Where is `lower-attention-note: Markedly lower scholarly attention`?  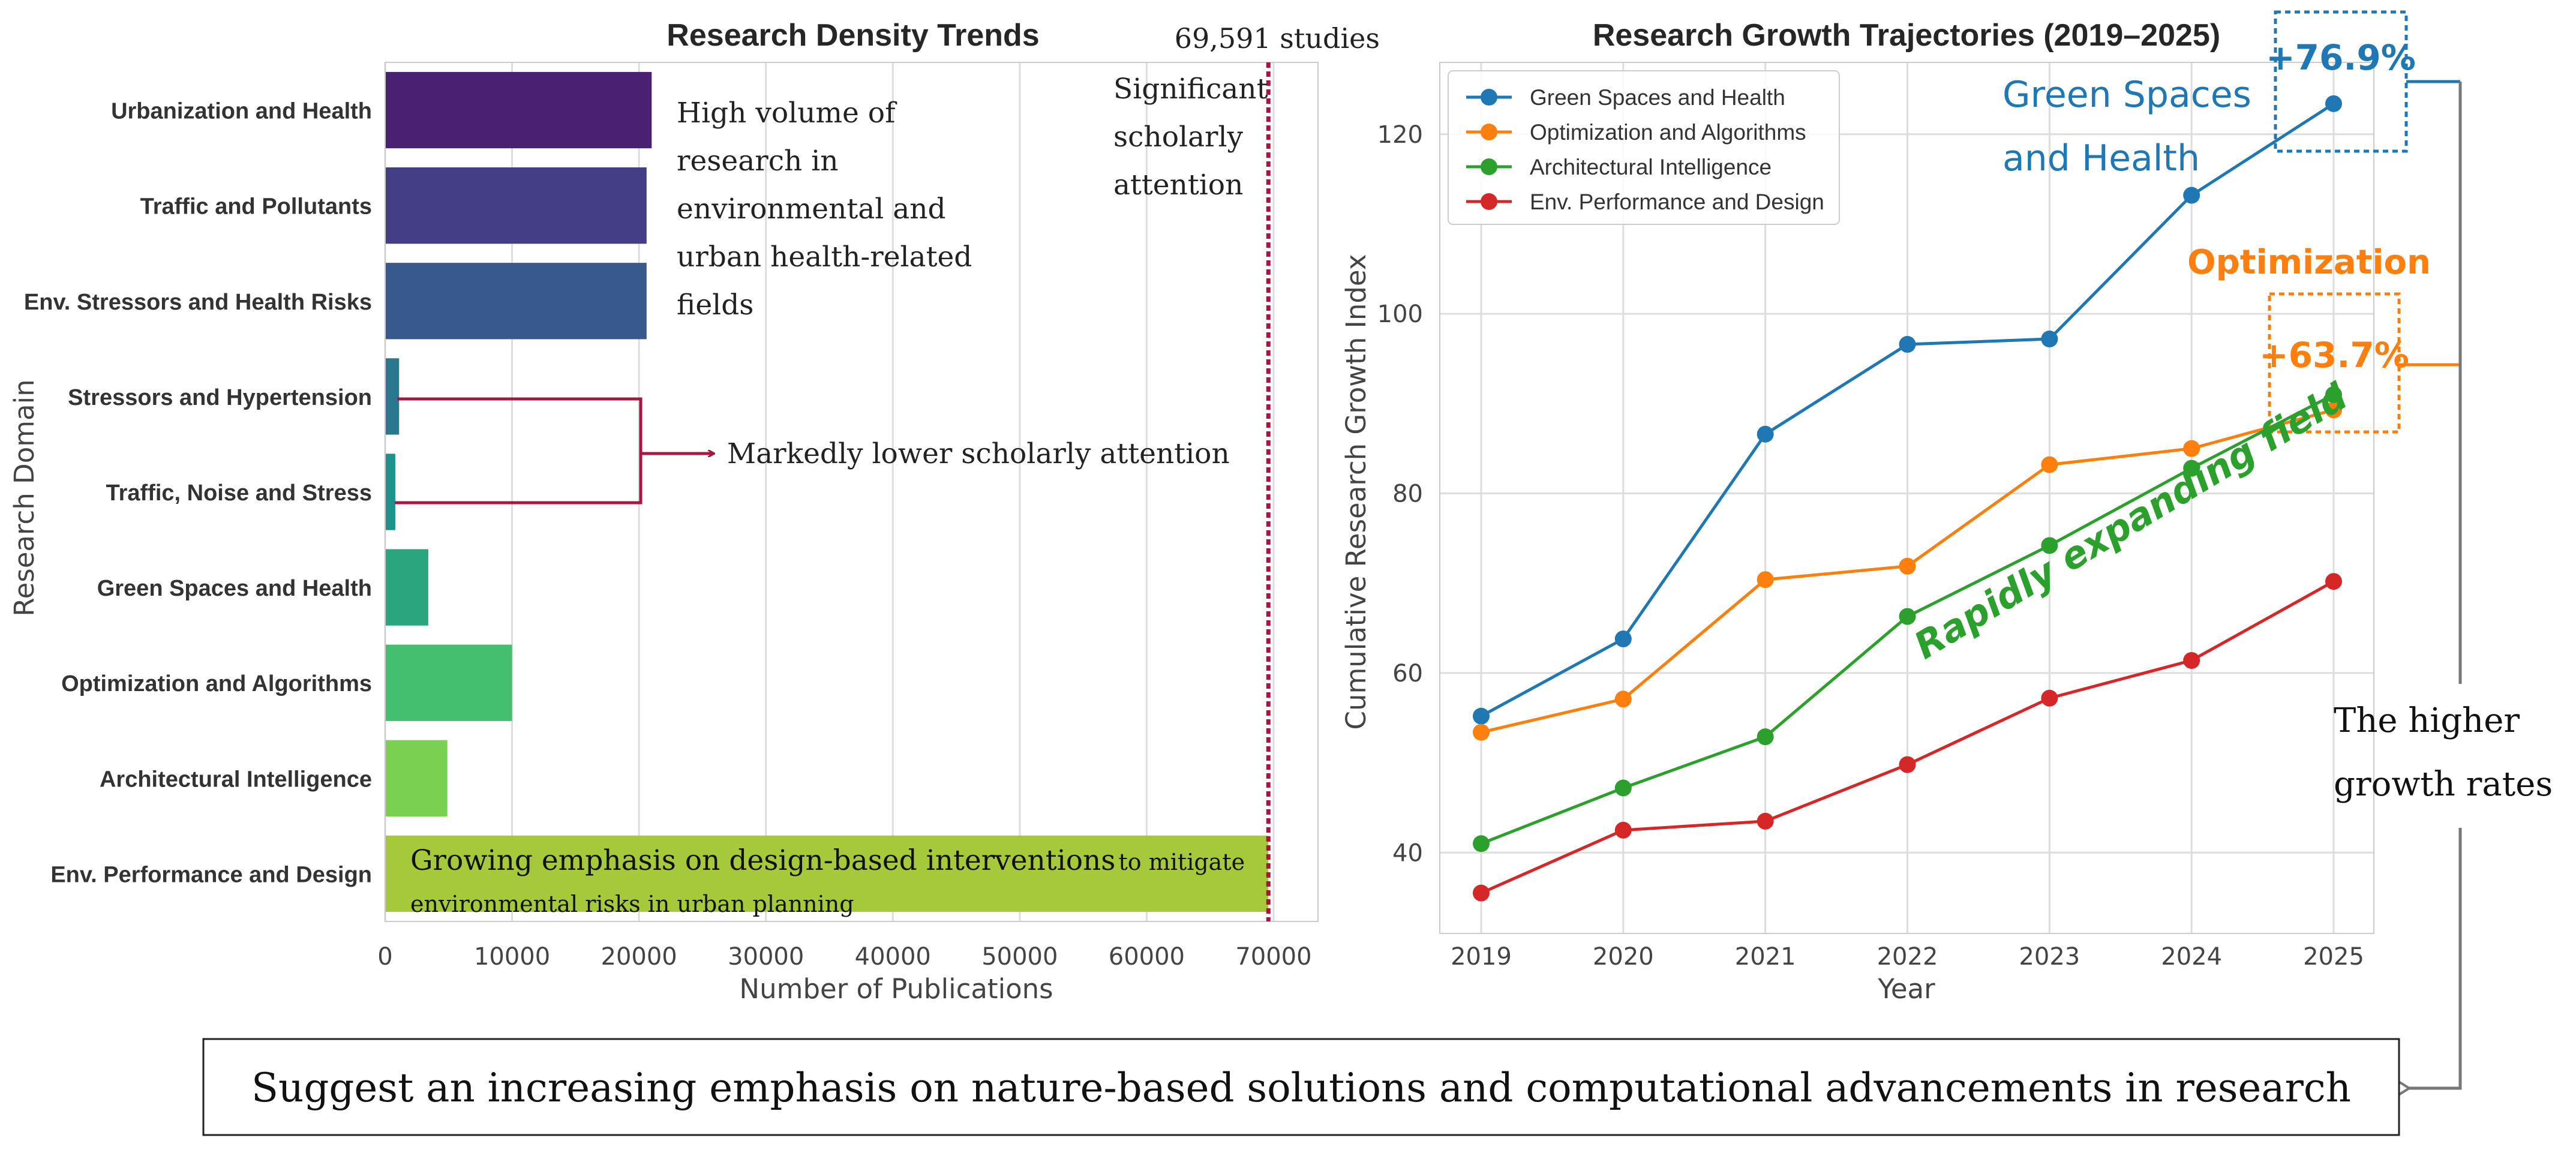
lower-attention-note: Markedly lower scholarly attention is located at coordinates (978, 453).